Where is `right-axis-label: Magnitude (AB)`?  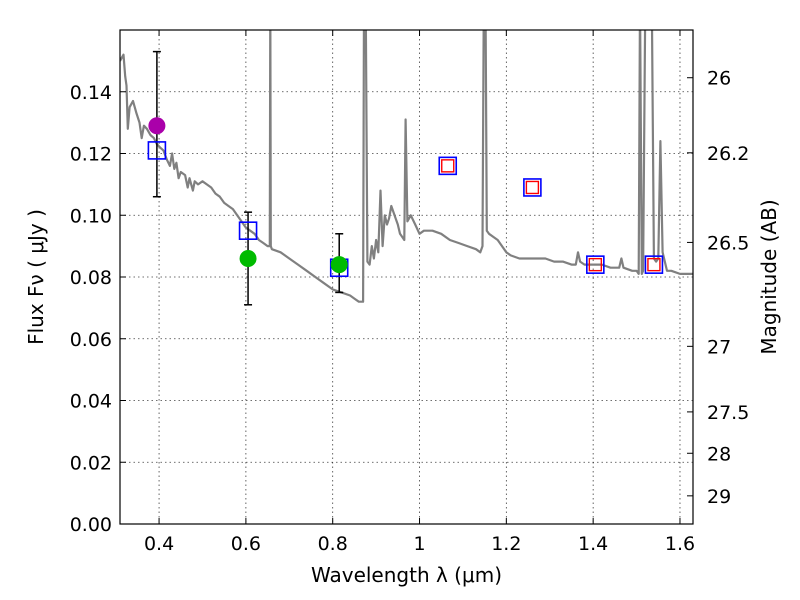 right-axis-label: Magnitude (AB) is located at coordinates (769, 276).